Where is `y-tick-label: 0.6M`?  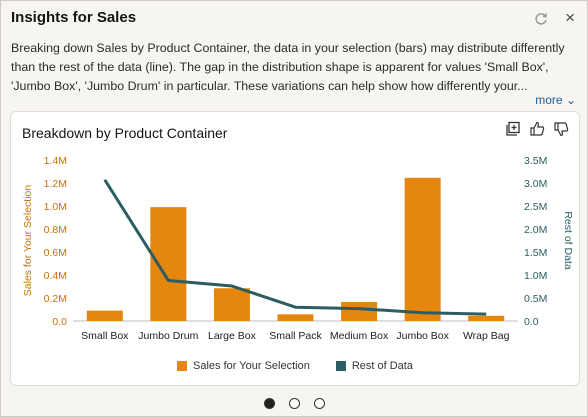
y-tick-label: 0.6M is located at coordinates (55, 253).